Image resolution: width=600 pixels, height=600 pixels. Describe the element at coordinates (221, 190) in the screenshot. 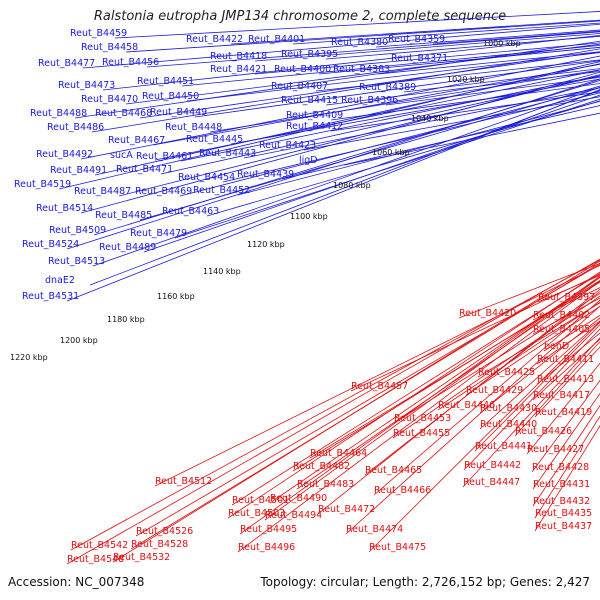

I see `gene-label-plus: Reut_B4452` at that location.